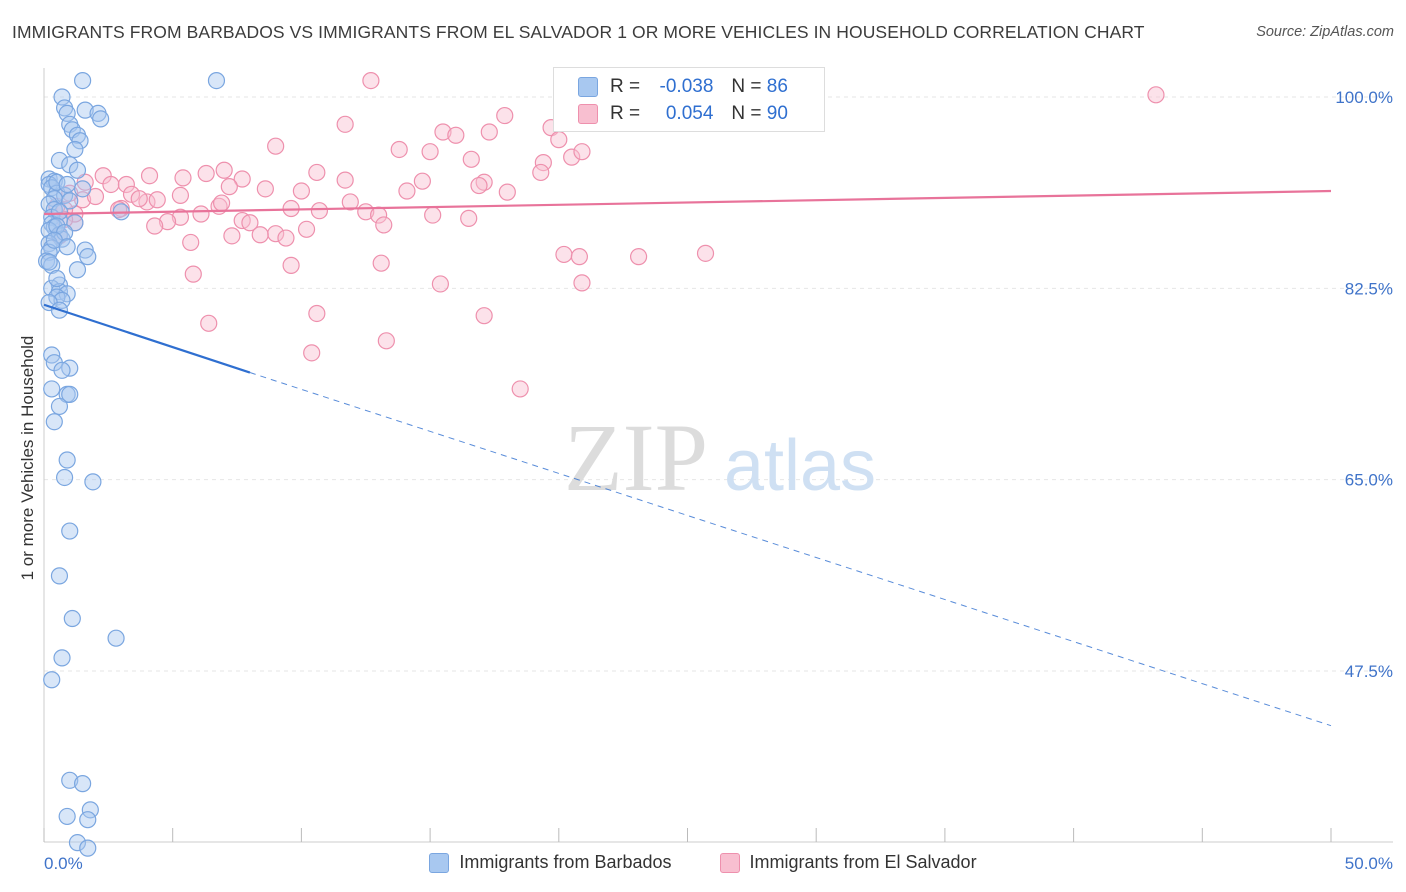  What do you see at coordinates (565, 862) in the screenshot?
I see `legend-label-barbados: Immigrants from Barbados` at bounding box center [565, 862].